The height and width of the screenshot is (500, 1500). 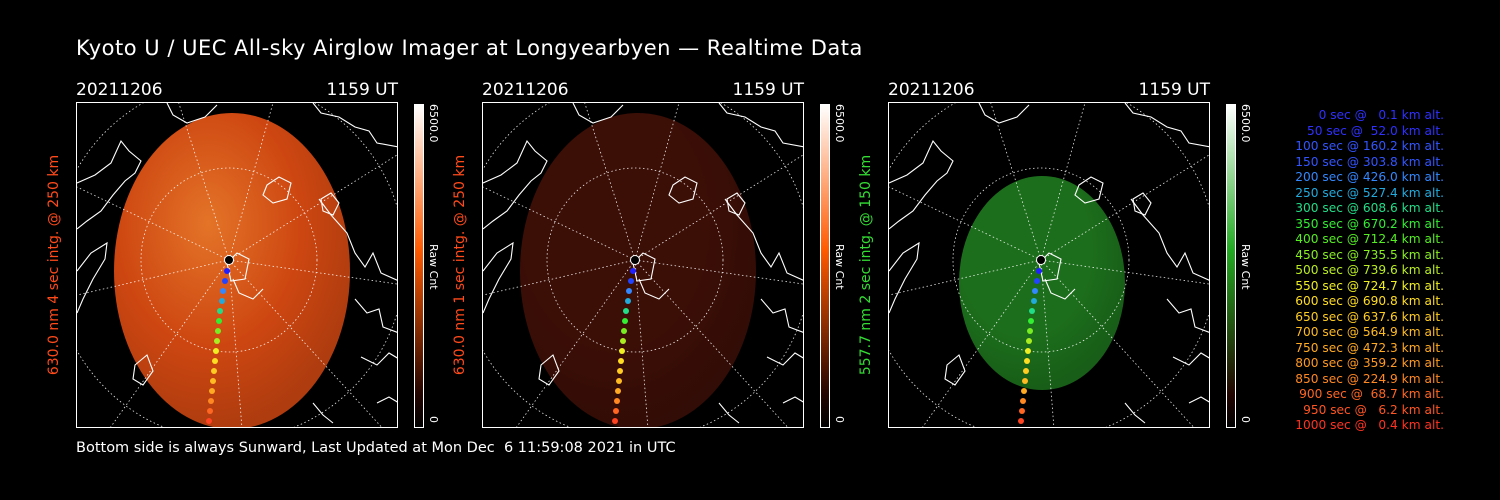 I want to click on legend-row: 250 sec @ 527.4 km alt., so click(x=1369, y=192).